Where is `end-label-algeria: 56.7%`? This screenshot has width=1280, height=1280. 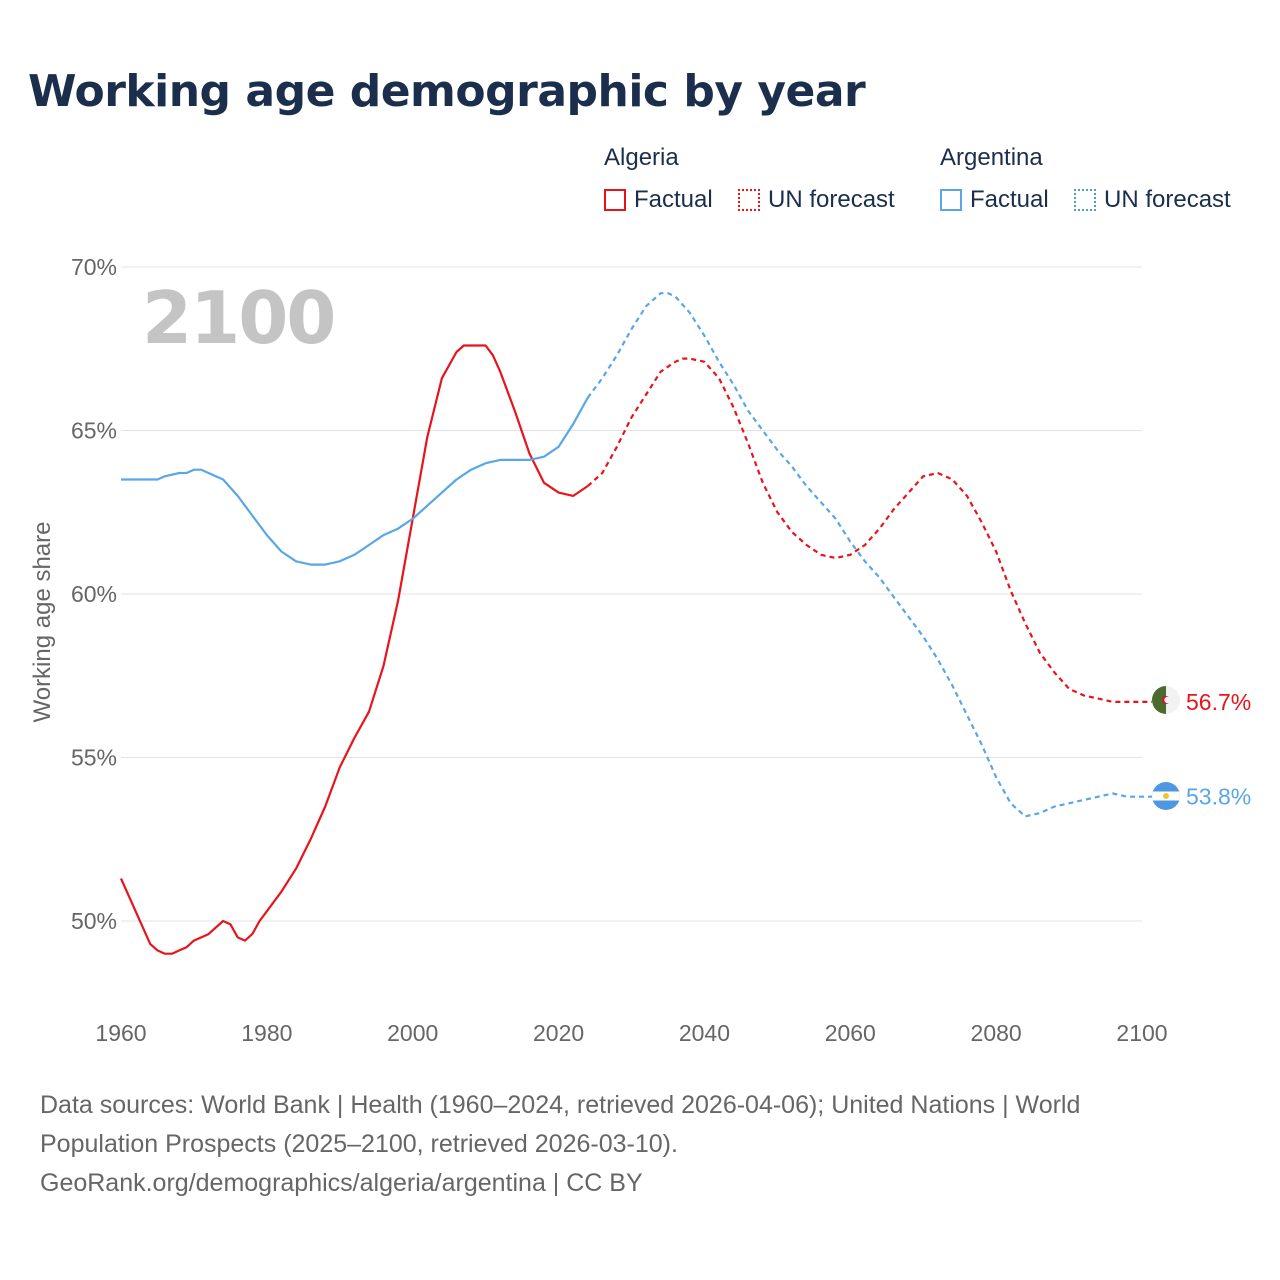 end-label-algeria: 56.7% is located at coordinates (1218, 702).